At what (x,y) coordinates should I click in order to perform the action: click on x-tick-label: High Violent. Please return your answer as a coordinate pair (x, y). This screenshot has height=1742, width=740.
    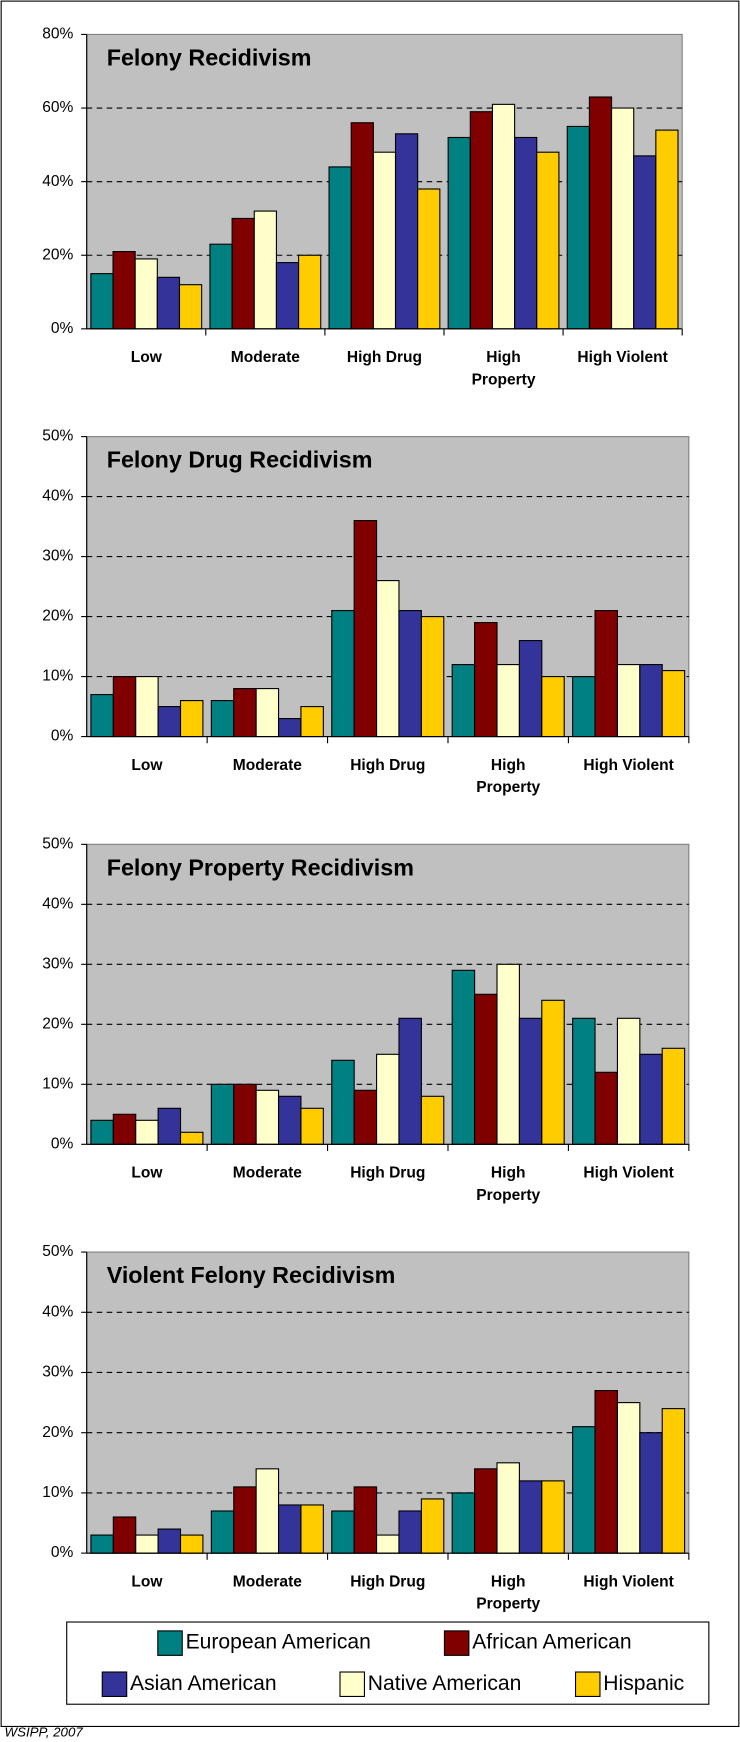
    Looking at the image, I should click on (628, 765).